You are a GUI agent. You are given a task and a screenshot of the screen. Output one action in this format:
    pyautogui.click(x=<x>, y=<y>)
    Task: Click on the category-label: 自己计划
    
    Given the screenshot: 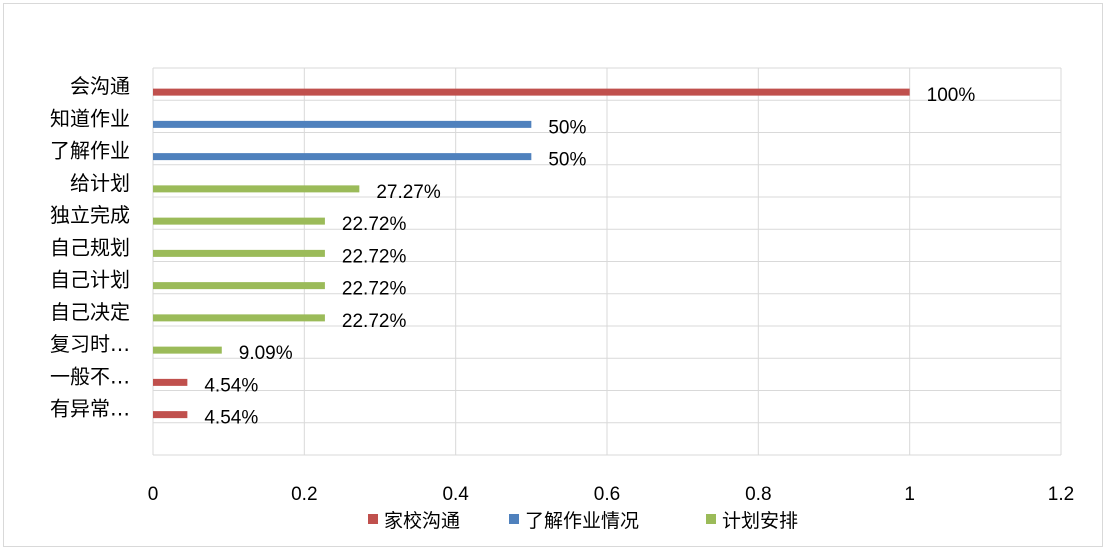 What is the action you would take?
    pyautogui.click(x=90, y=280)
    